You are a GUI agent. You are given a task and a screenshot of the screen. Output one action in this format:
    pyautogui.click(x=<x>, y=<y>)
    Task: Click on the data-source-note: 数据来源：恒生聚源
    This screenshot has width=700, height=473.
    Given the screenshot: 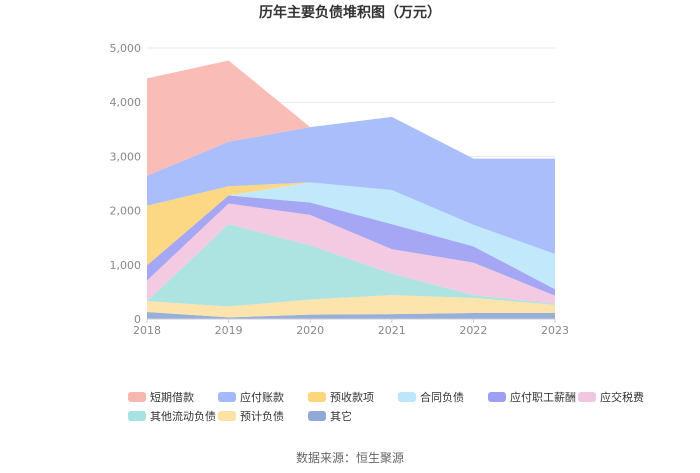 What is the action you would take?
    pyautogui.click(x=350, y=457)
    